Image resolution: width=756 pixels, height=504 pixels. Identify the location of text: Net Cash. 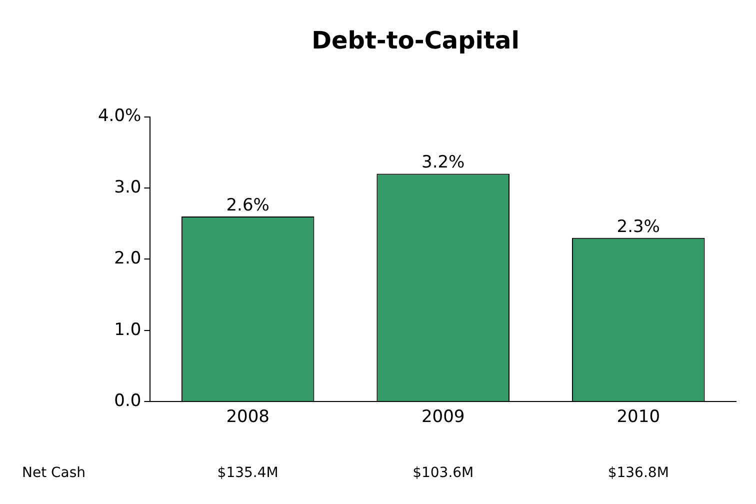
(54, 473).